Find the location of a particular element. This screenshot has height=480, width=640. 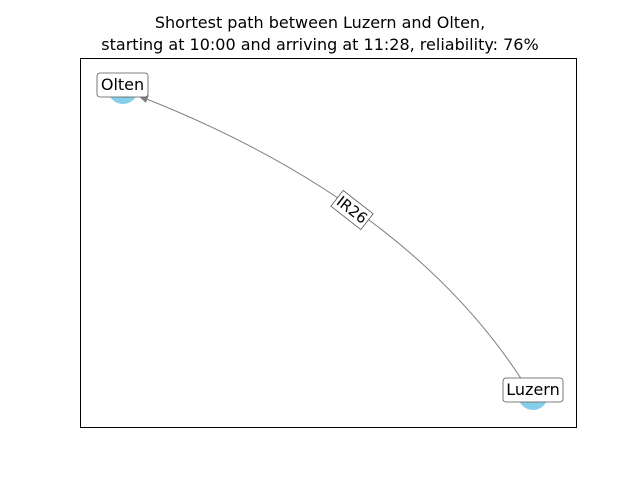

node-luzern-label: Luzern is located at coordinates (533, 390).